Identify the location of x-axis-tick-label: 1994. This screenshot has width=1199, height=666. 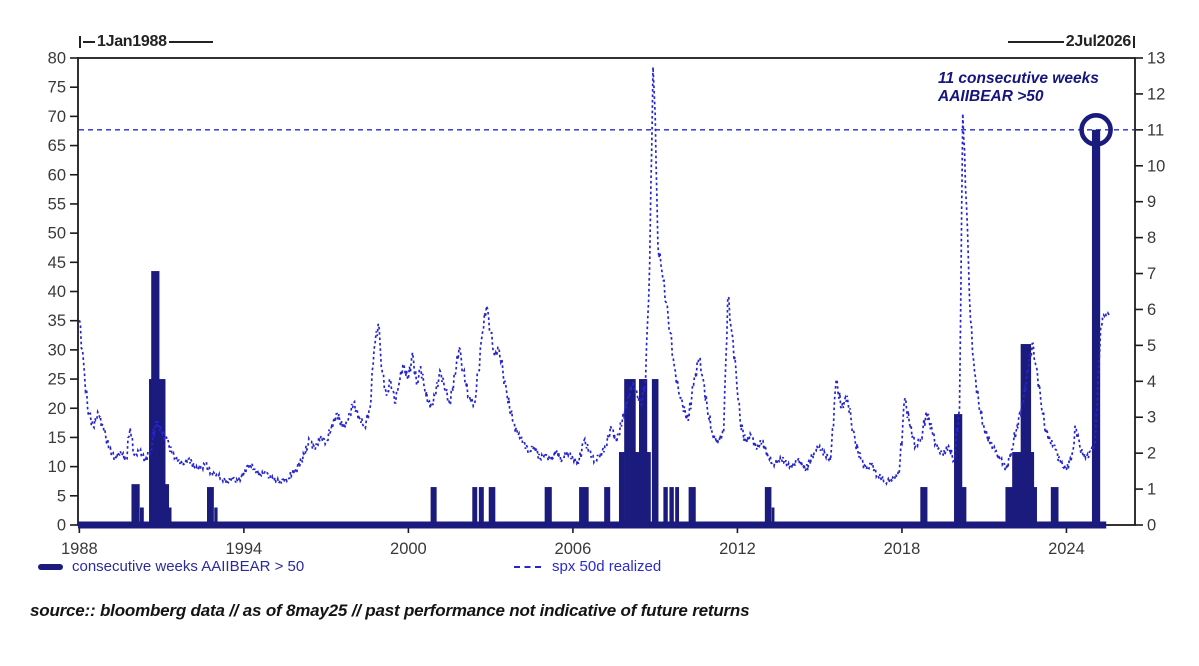
(244, 549).